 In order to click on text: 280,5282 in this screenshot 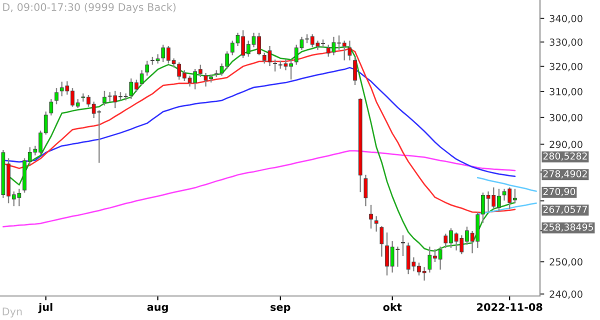, I will do `click(565, 156)`.